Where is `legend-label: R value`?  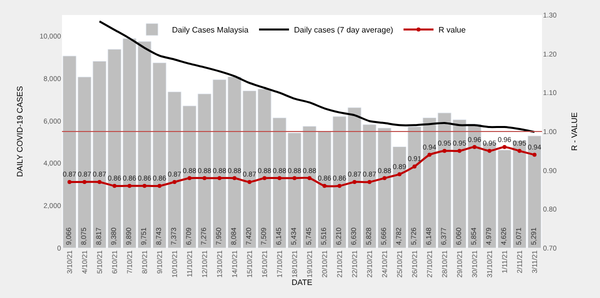
legend-label: R value is located at coordinates (452, 30).